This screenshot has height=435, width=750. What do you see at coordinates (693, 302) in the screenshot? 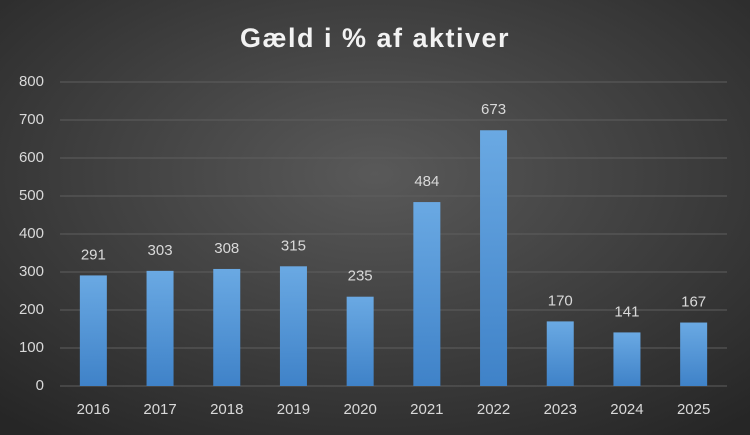
I see `data-label: 167` at bounding box center [693, 302].